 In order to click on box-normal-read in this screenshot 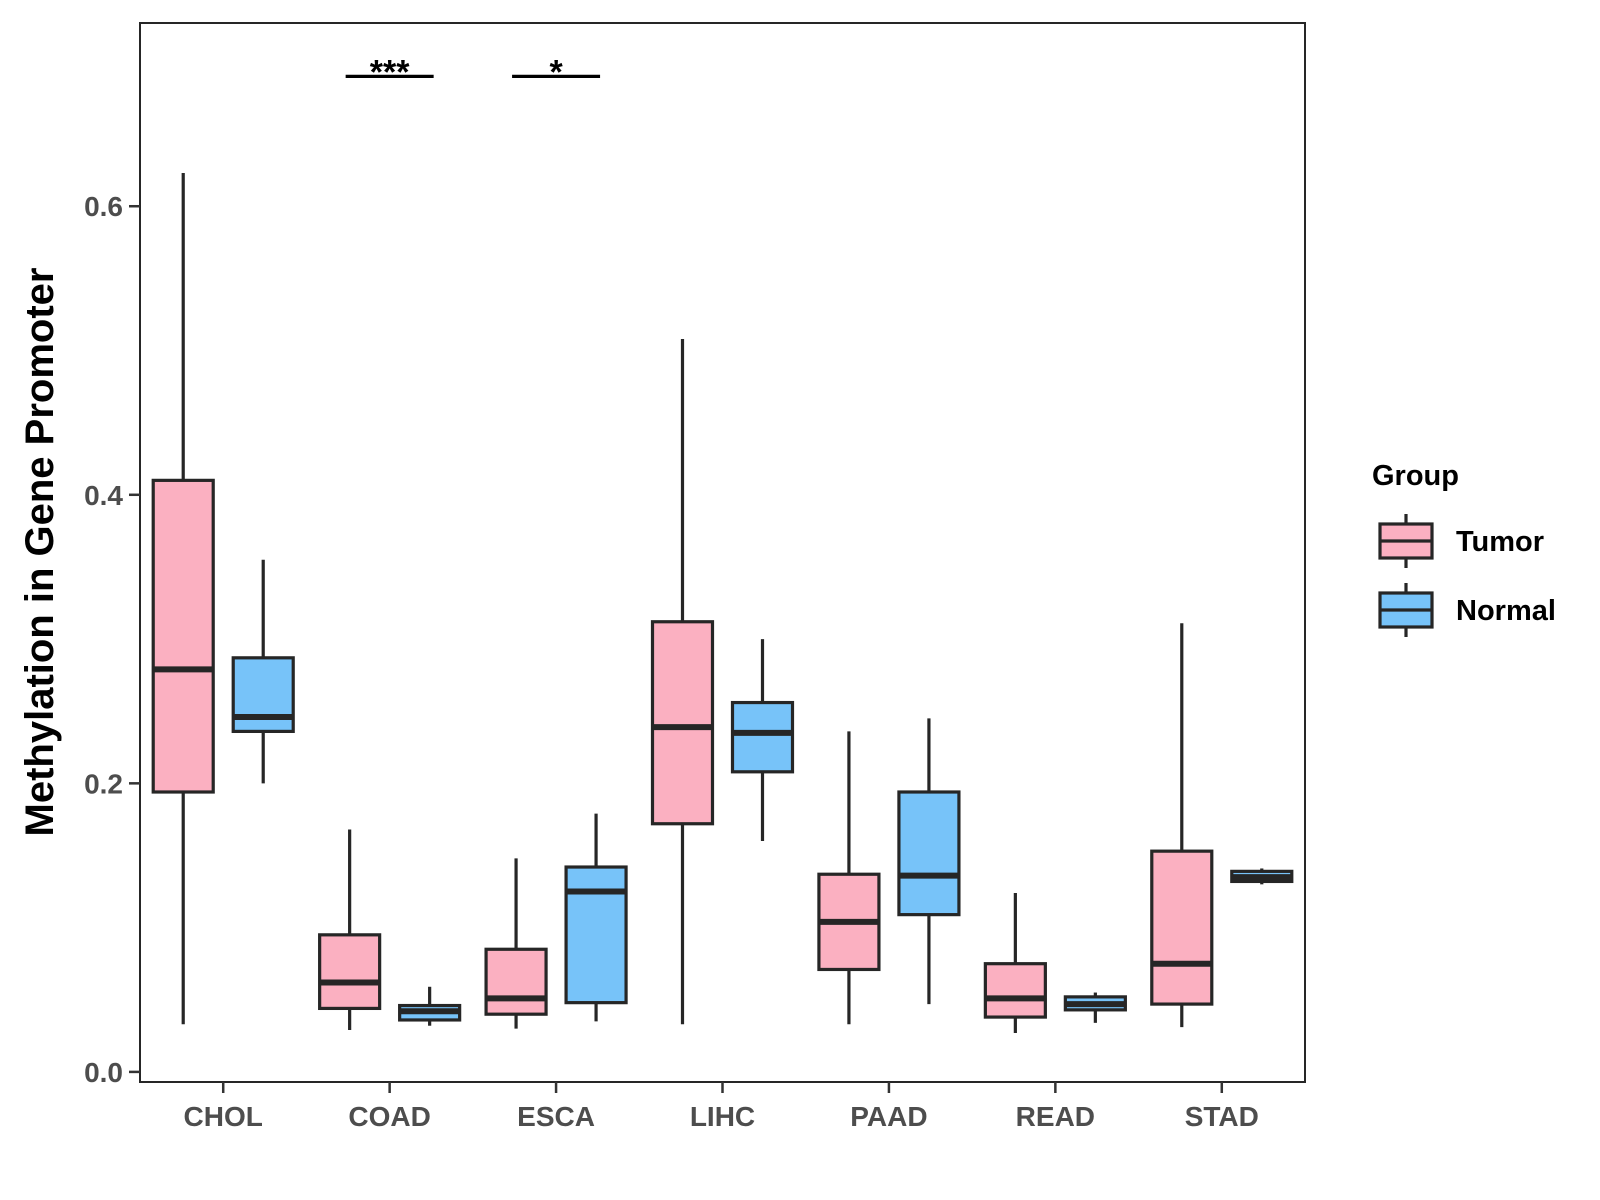, I will do `click(1095, 1007)`.